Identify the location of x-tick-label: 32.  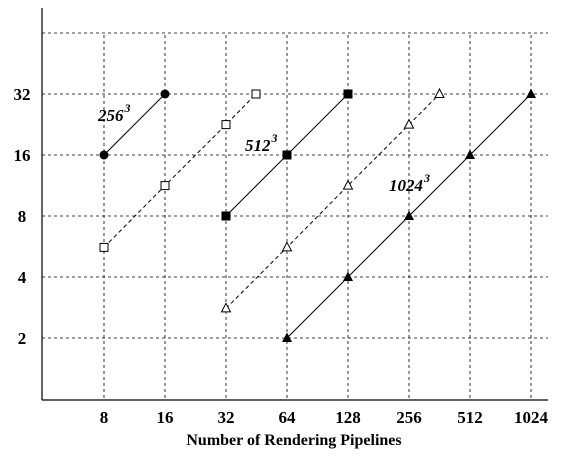
(226, 417).